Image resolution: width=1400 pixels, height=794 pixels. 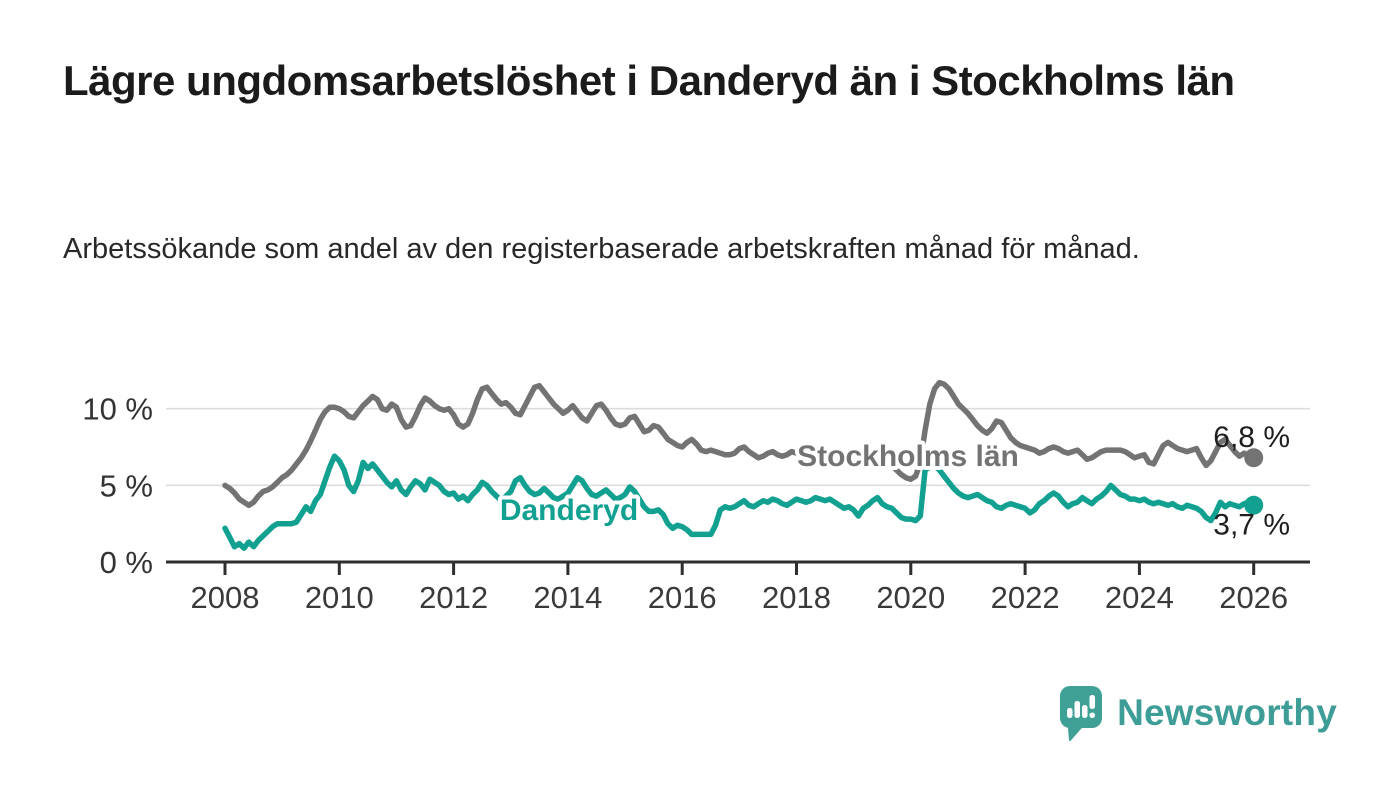 I want to click on series-end-value-label: 6,8 %, so click(x=1251, y=437).